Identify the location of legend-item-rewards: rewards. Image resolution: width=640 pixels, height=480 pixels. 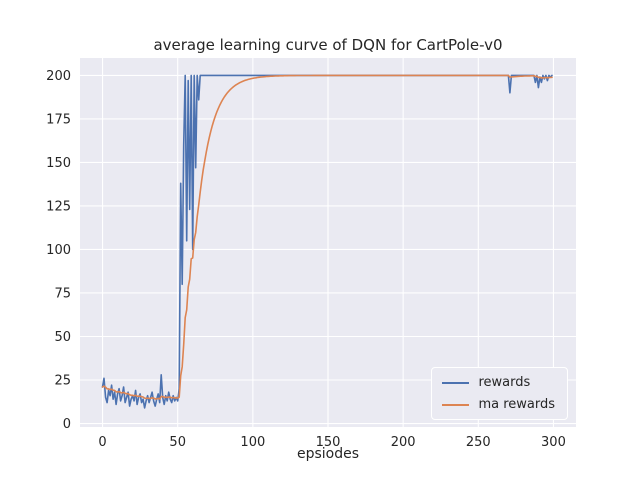
(498, 382).